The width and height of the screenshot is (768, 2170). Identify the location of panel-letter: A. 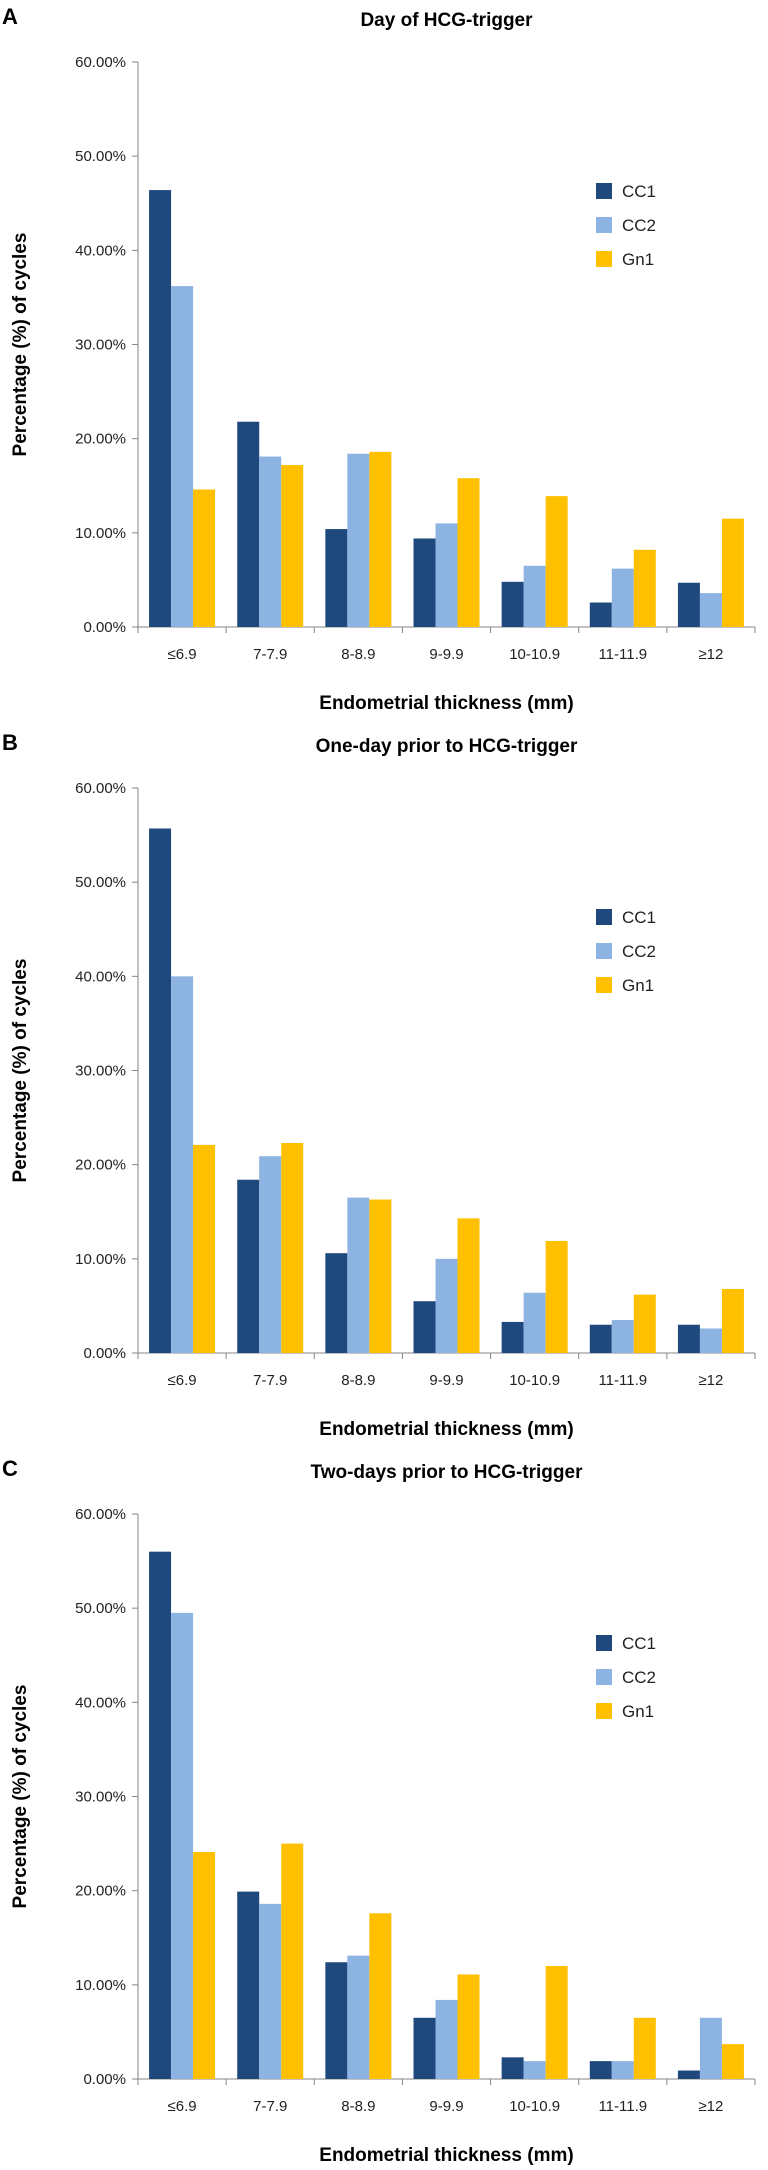
(10, 16).